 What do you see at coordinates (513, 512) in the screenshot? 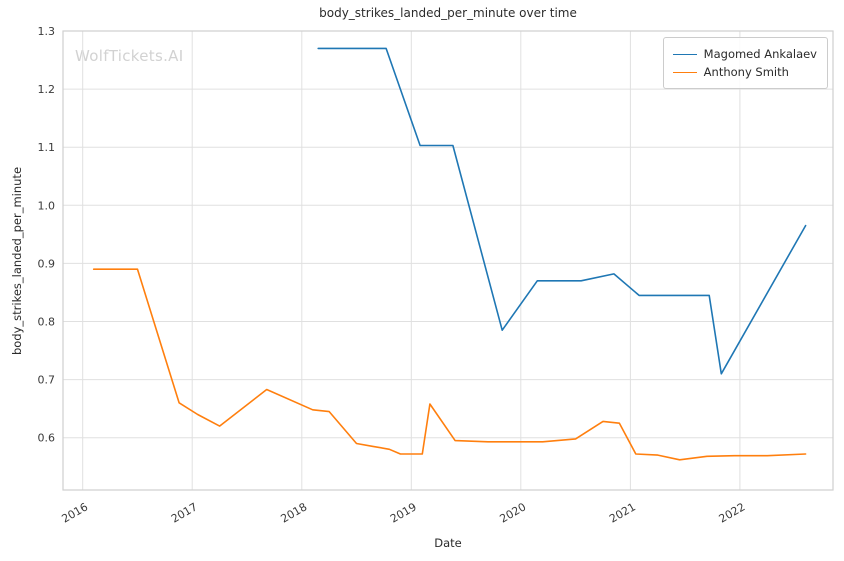
I see `x-tick-label: 2020` at bounding box center [513, 512].